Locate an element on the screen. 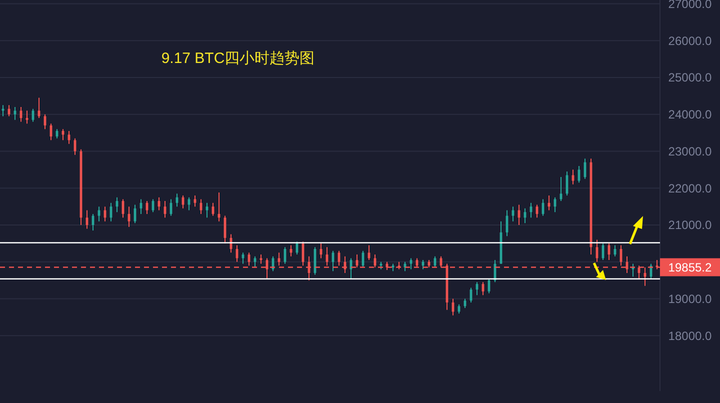 The image size is (720, 403). y-tick-label: 24000.0 is located at coordinates (690, 115).